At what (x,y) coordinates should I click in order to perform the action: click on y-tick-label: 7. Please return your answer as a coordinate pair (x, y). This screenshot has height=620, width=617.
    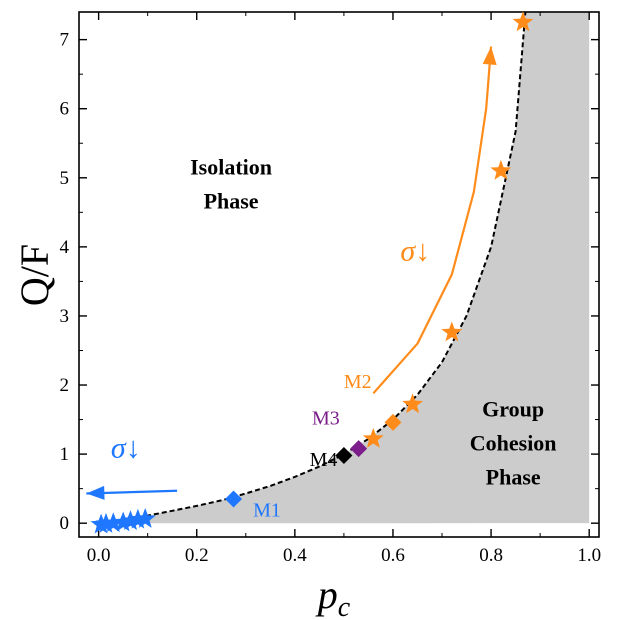
    Looking at the image, I should click on (65, 40).